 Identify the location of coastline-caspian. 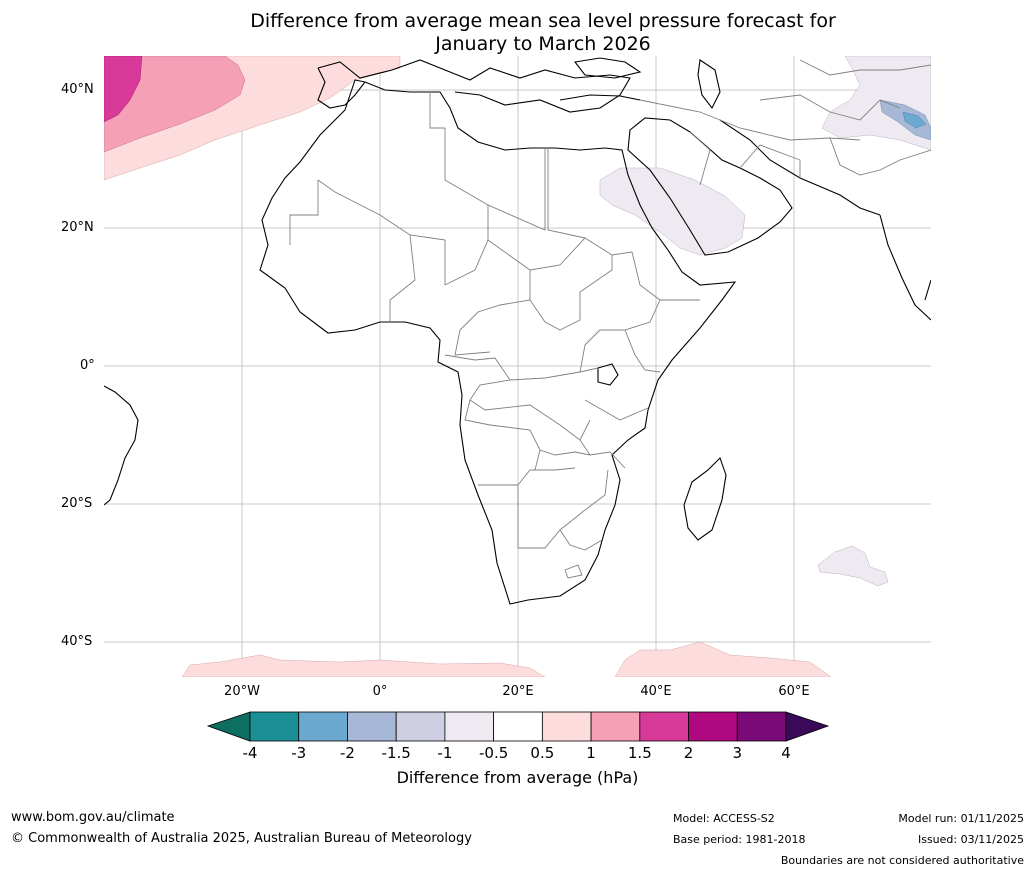
(709, 84).